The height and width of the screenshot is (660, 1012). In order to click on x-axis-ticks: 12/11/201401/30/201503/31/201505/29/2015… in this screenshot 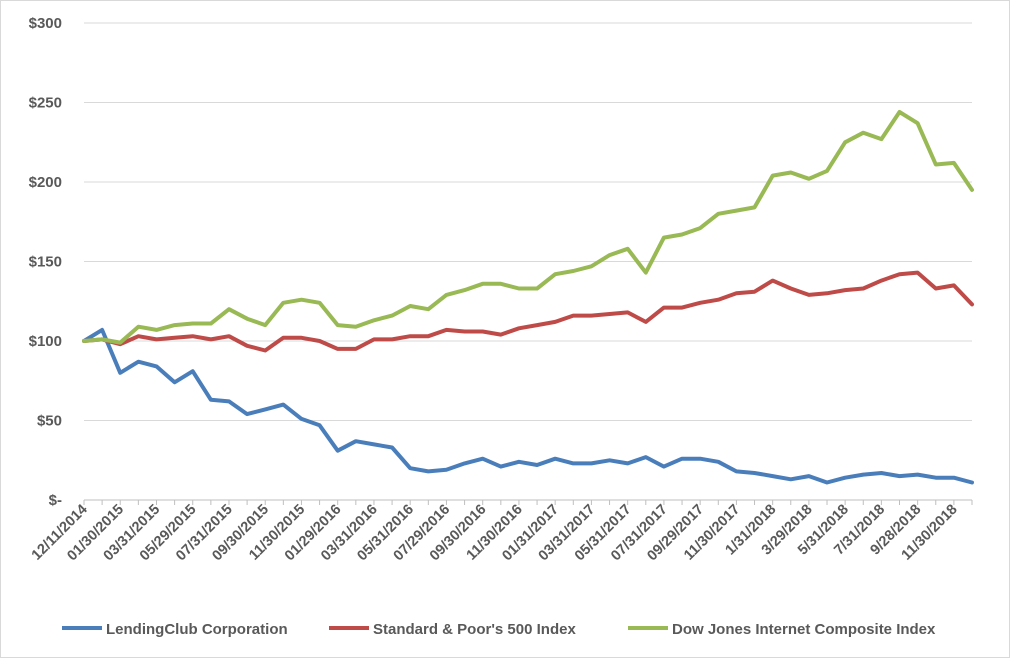, I will do `click(495, 533)`.